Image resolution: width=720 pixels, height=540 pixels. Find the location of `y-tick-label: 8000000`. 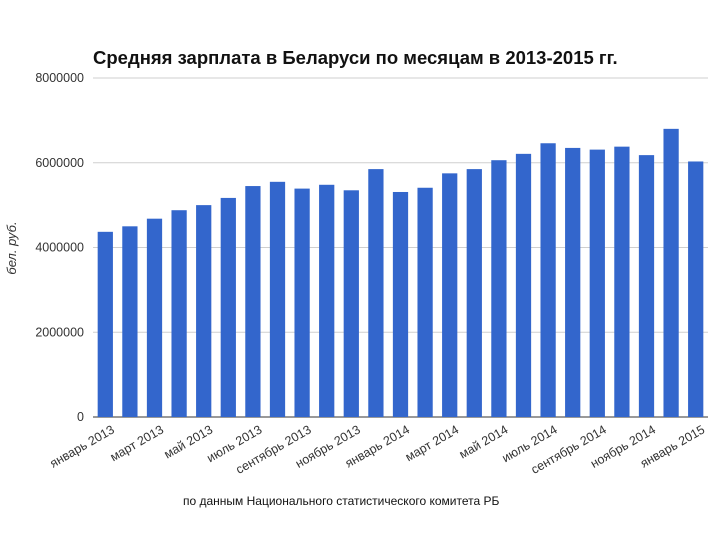

y-tick-label: 8000000 is located at coordinates (59, 78).